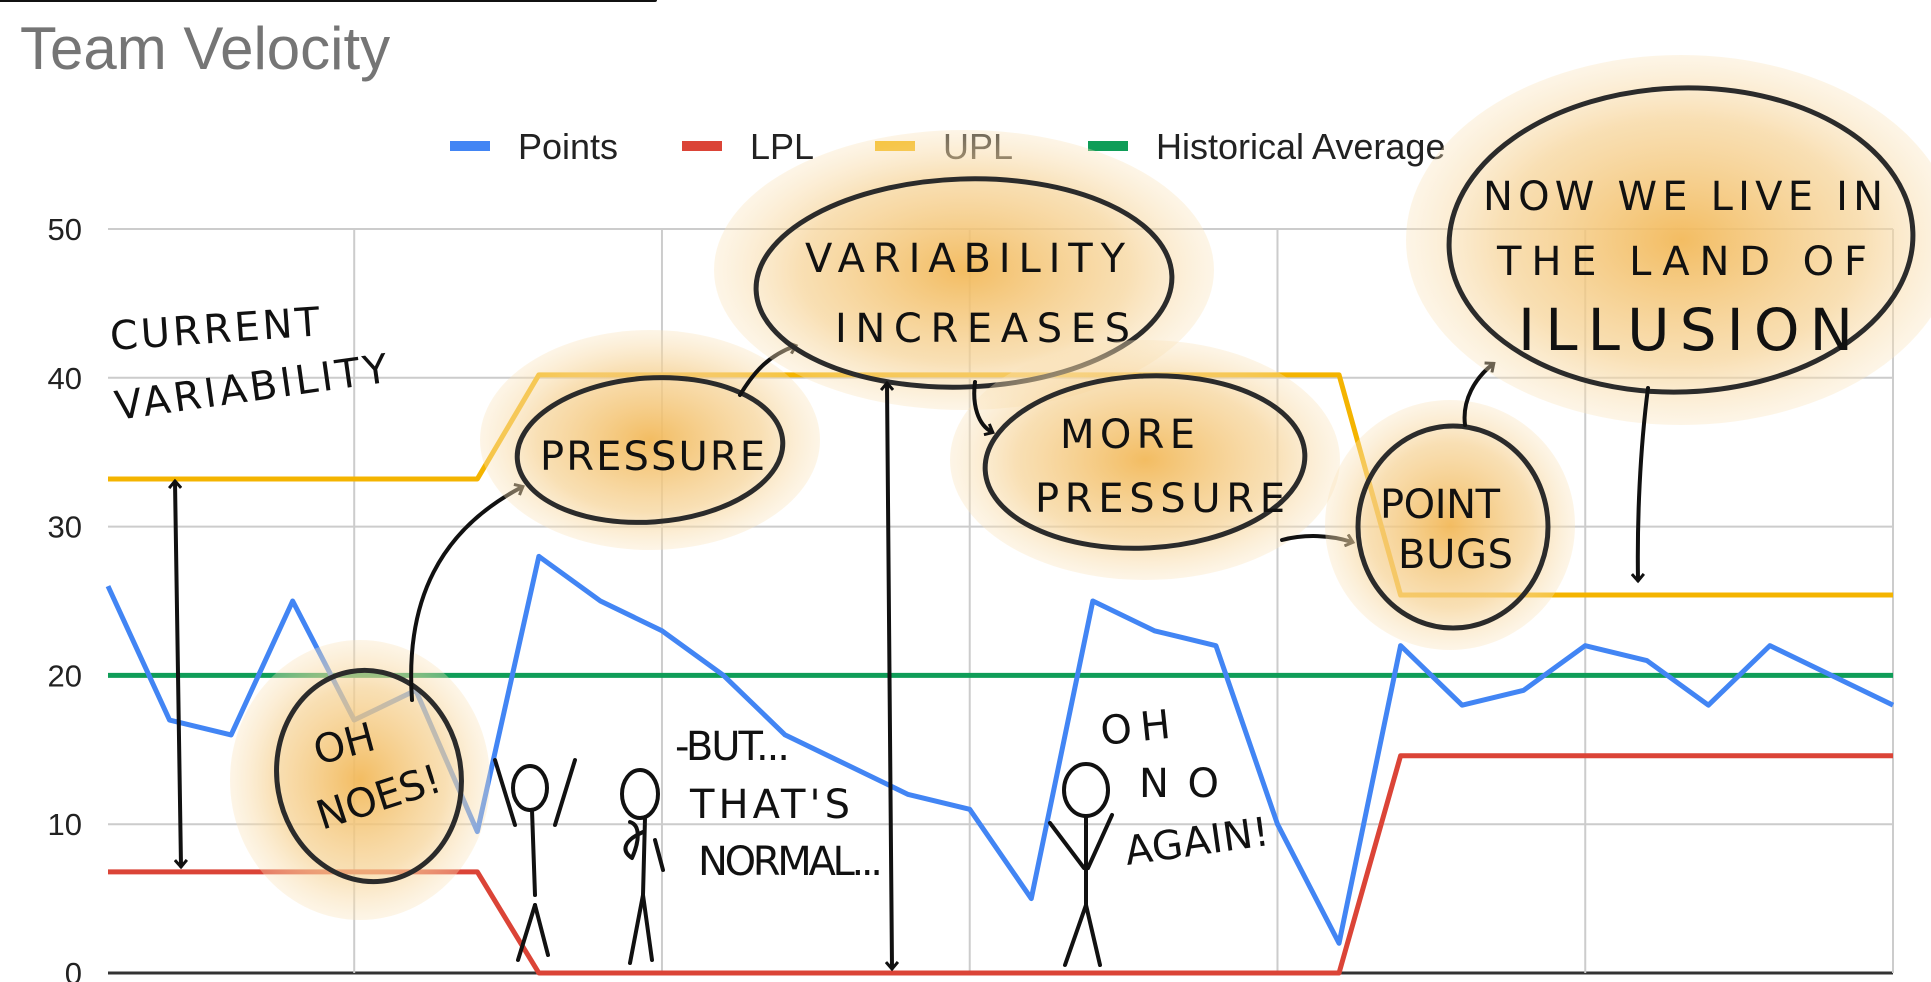 The image size is (1931, 982). What do you see at coordinates (1197, 842) in the screenshot?
I see `annotation-text: AGAIN!` at bounding box center [1197, 842].